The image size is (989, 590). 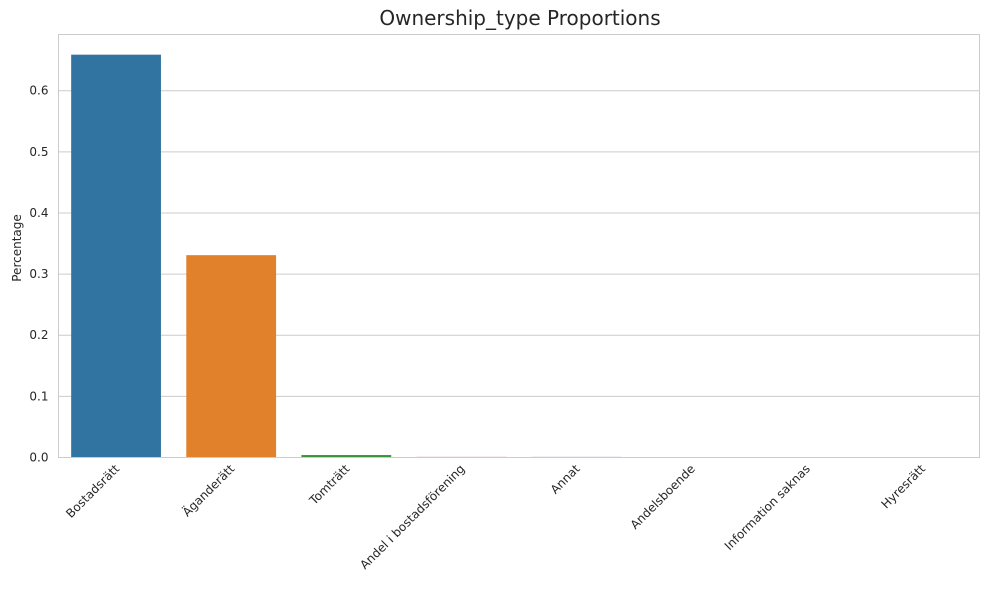 I want to click on x-tick-label: Äganderätt, so click(x=208, y=490).